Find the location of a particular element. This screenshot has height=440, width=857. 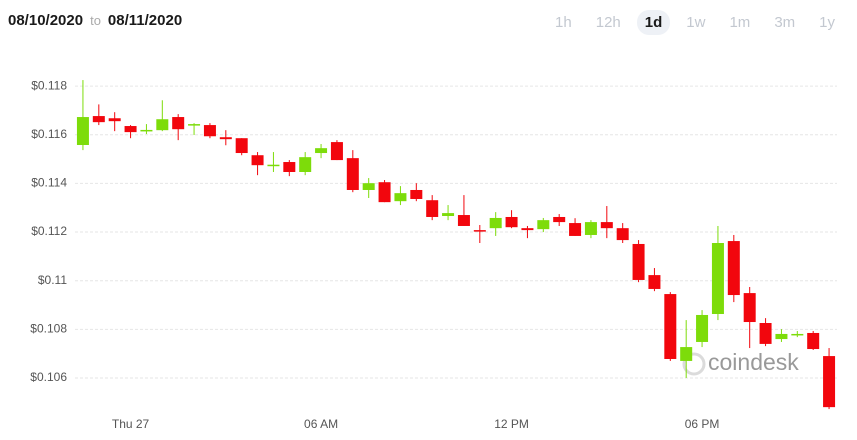

x-tick-label: 12 PM is located at coordinates (511, 424).